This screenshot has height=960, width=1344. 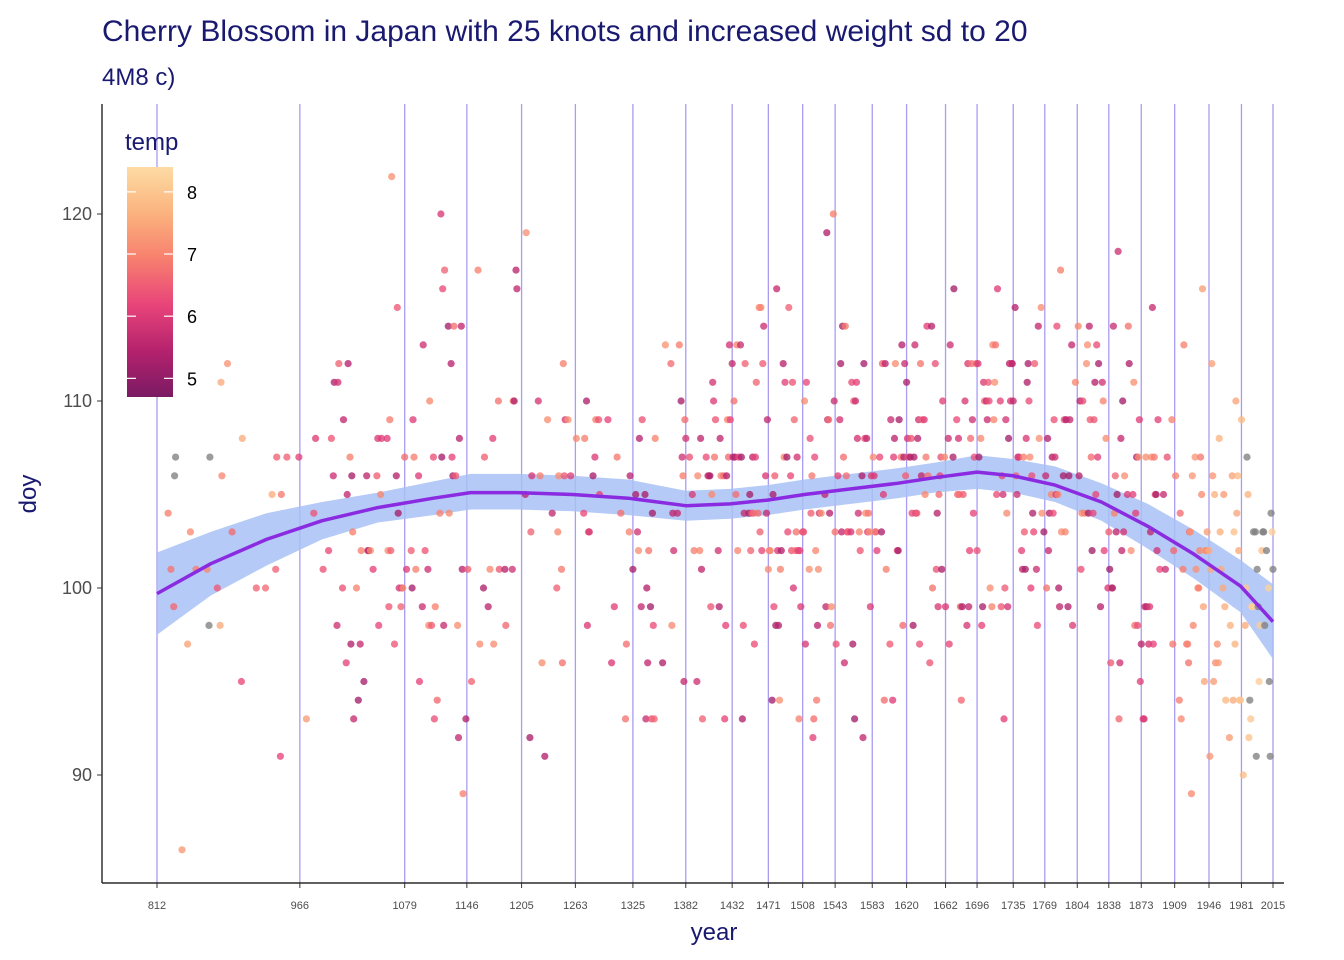 What do you see at coordinates (1209, 906) in the screenshot?
I see `x-tick-label: 1946` at bounding box center [1209, 906].